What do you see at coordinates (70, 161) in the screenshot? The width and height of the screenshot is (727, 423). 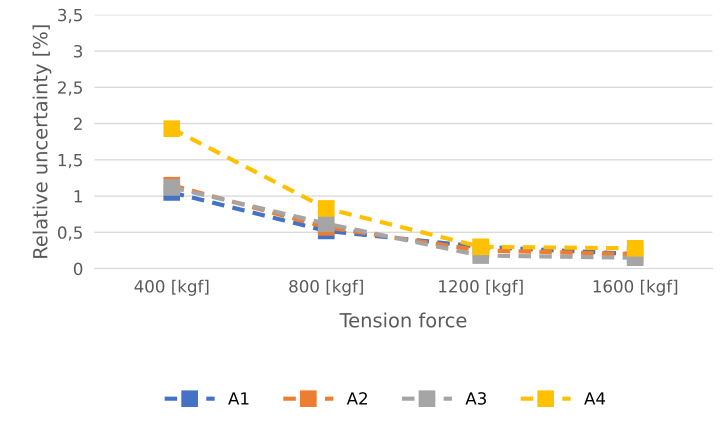 I see `y-tick-label: 1,5` at bounding box center [70, 161].